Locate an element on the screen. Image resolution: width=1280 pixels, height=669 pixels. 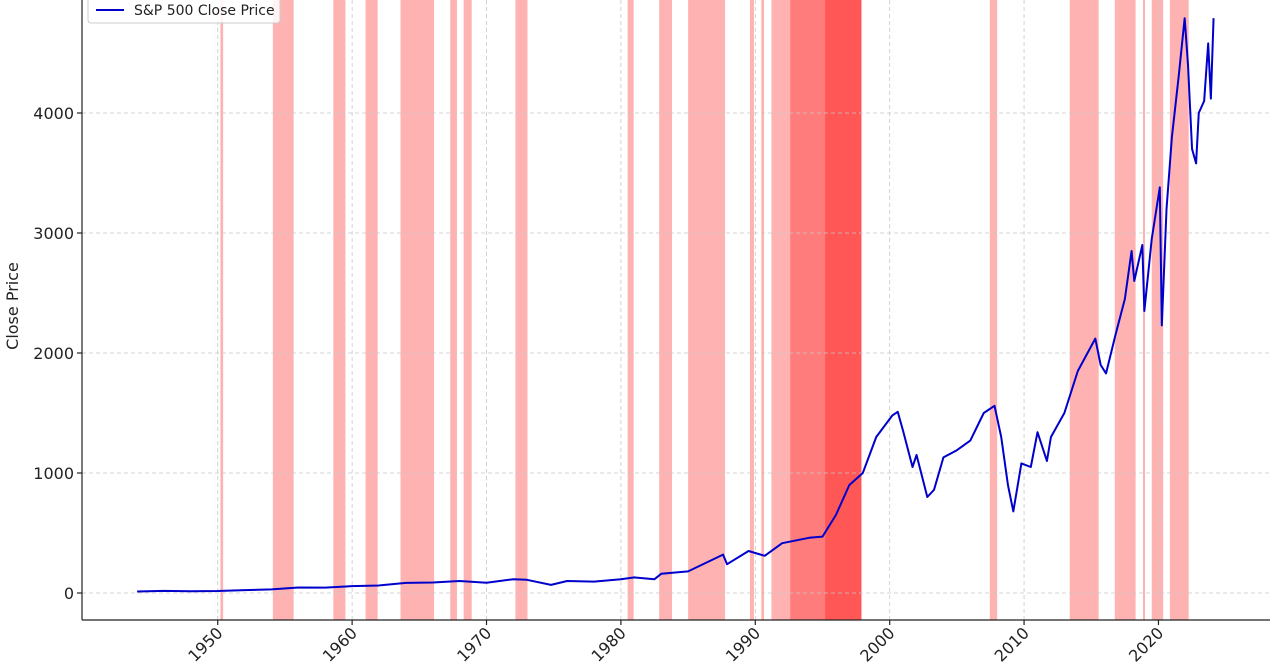
x-tick-label: 1980 is located at coordinates (609, 644).